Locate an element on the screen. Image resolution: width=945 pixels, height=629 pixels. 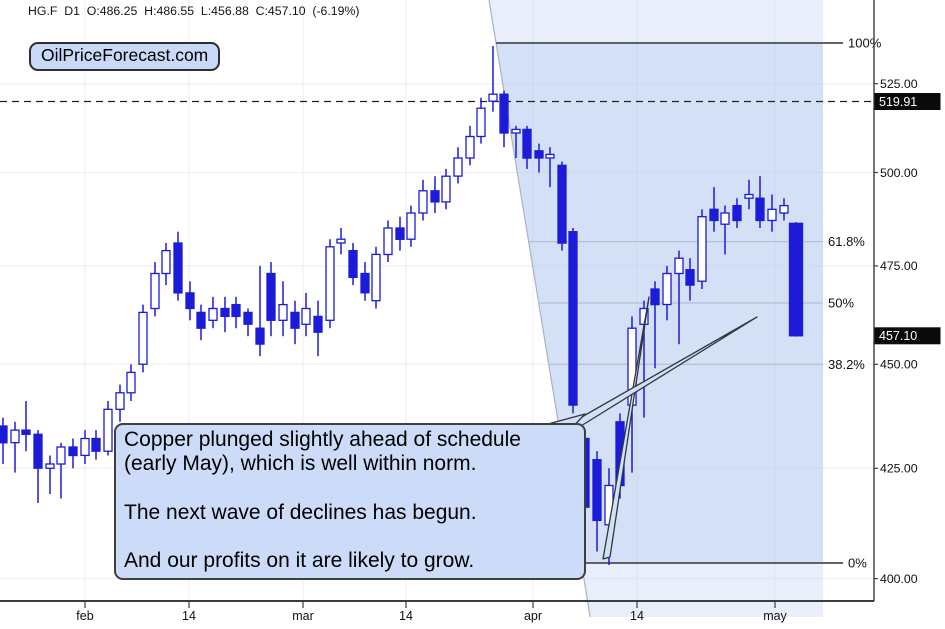
time-tick-label: feb is located at coordinates (84, 616).